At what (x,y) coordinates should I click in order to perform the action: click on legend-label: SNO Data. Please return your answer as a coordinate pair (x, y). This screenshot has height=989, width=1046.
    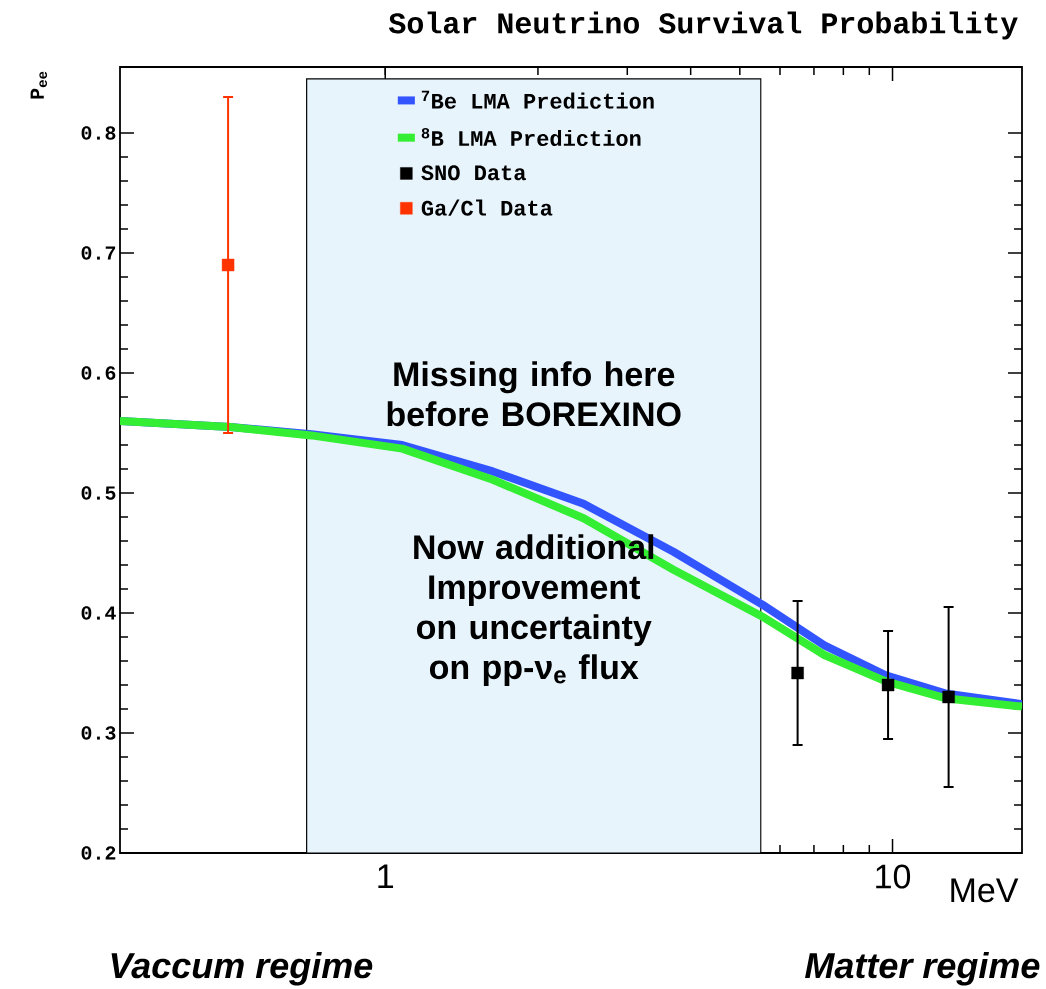
    Looking at the image, I should click on (473, 173).